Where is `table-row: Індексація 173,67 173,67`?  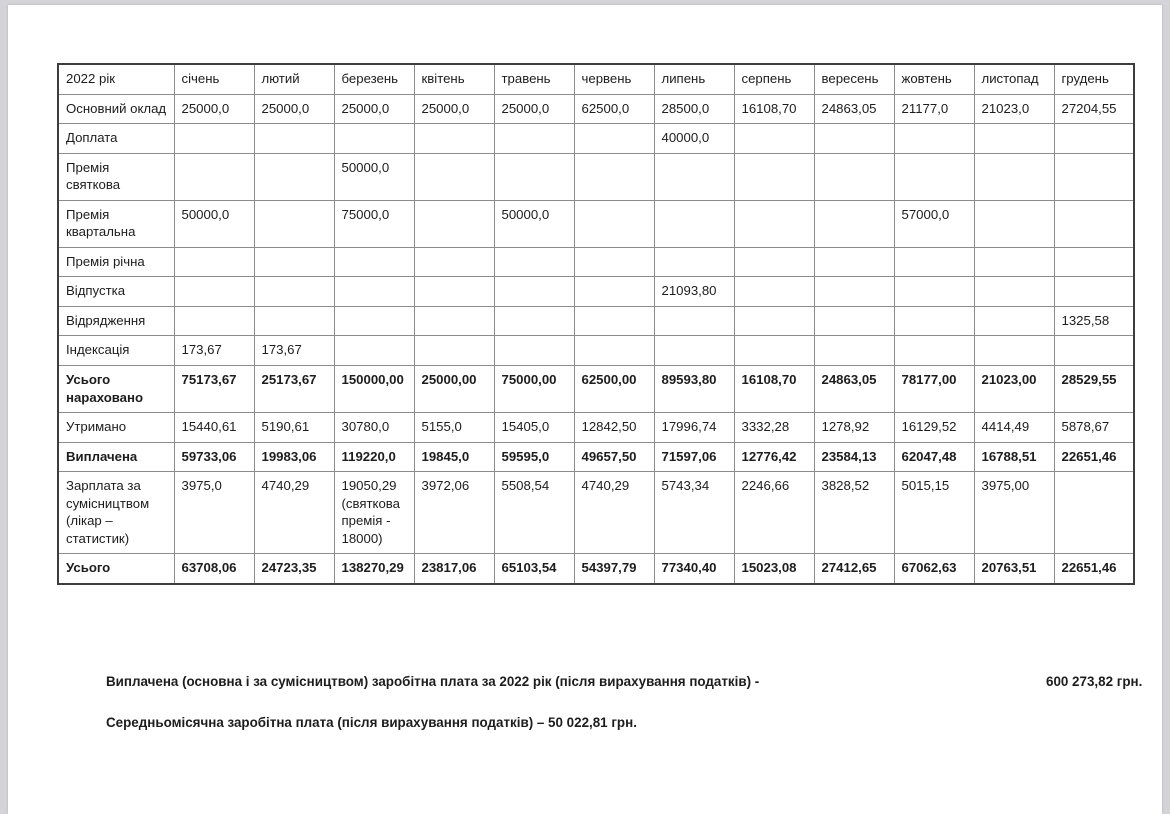
table-row: Індексація 173,67 173,67 is located at coordinates (596, 351).